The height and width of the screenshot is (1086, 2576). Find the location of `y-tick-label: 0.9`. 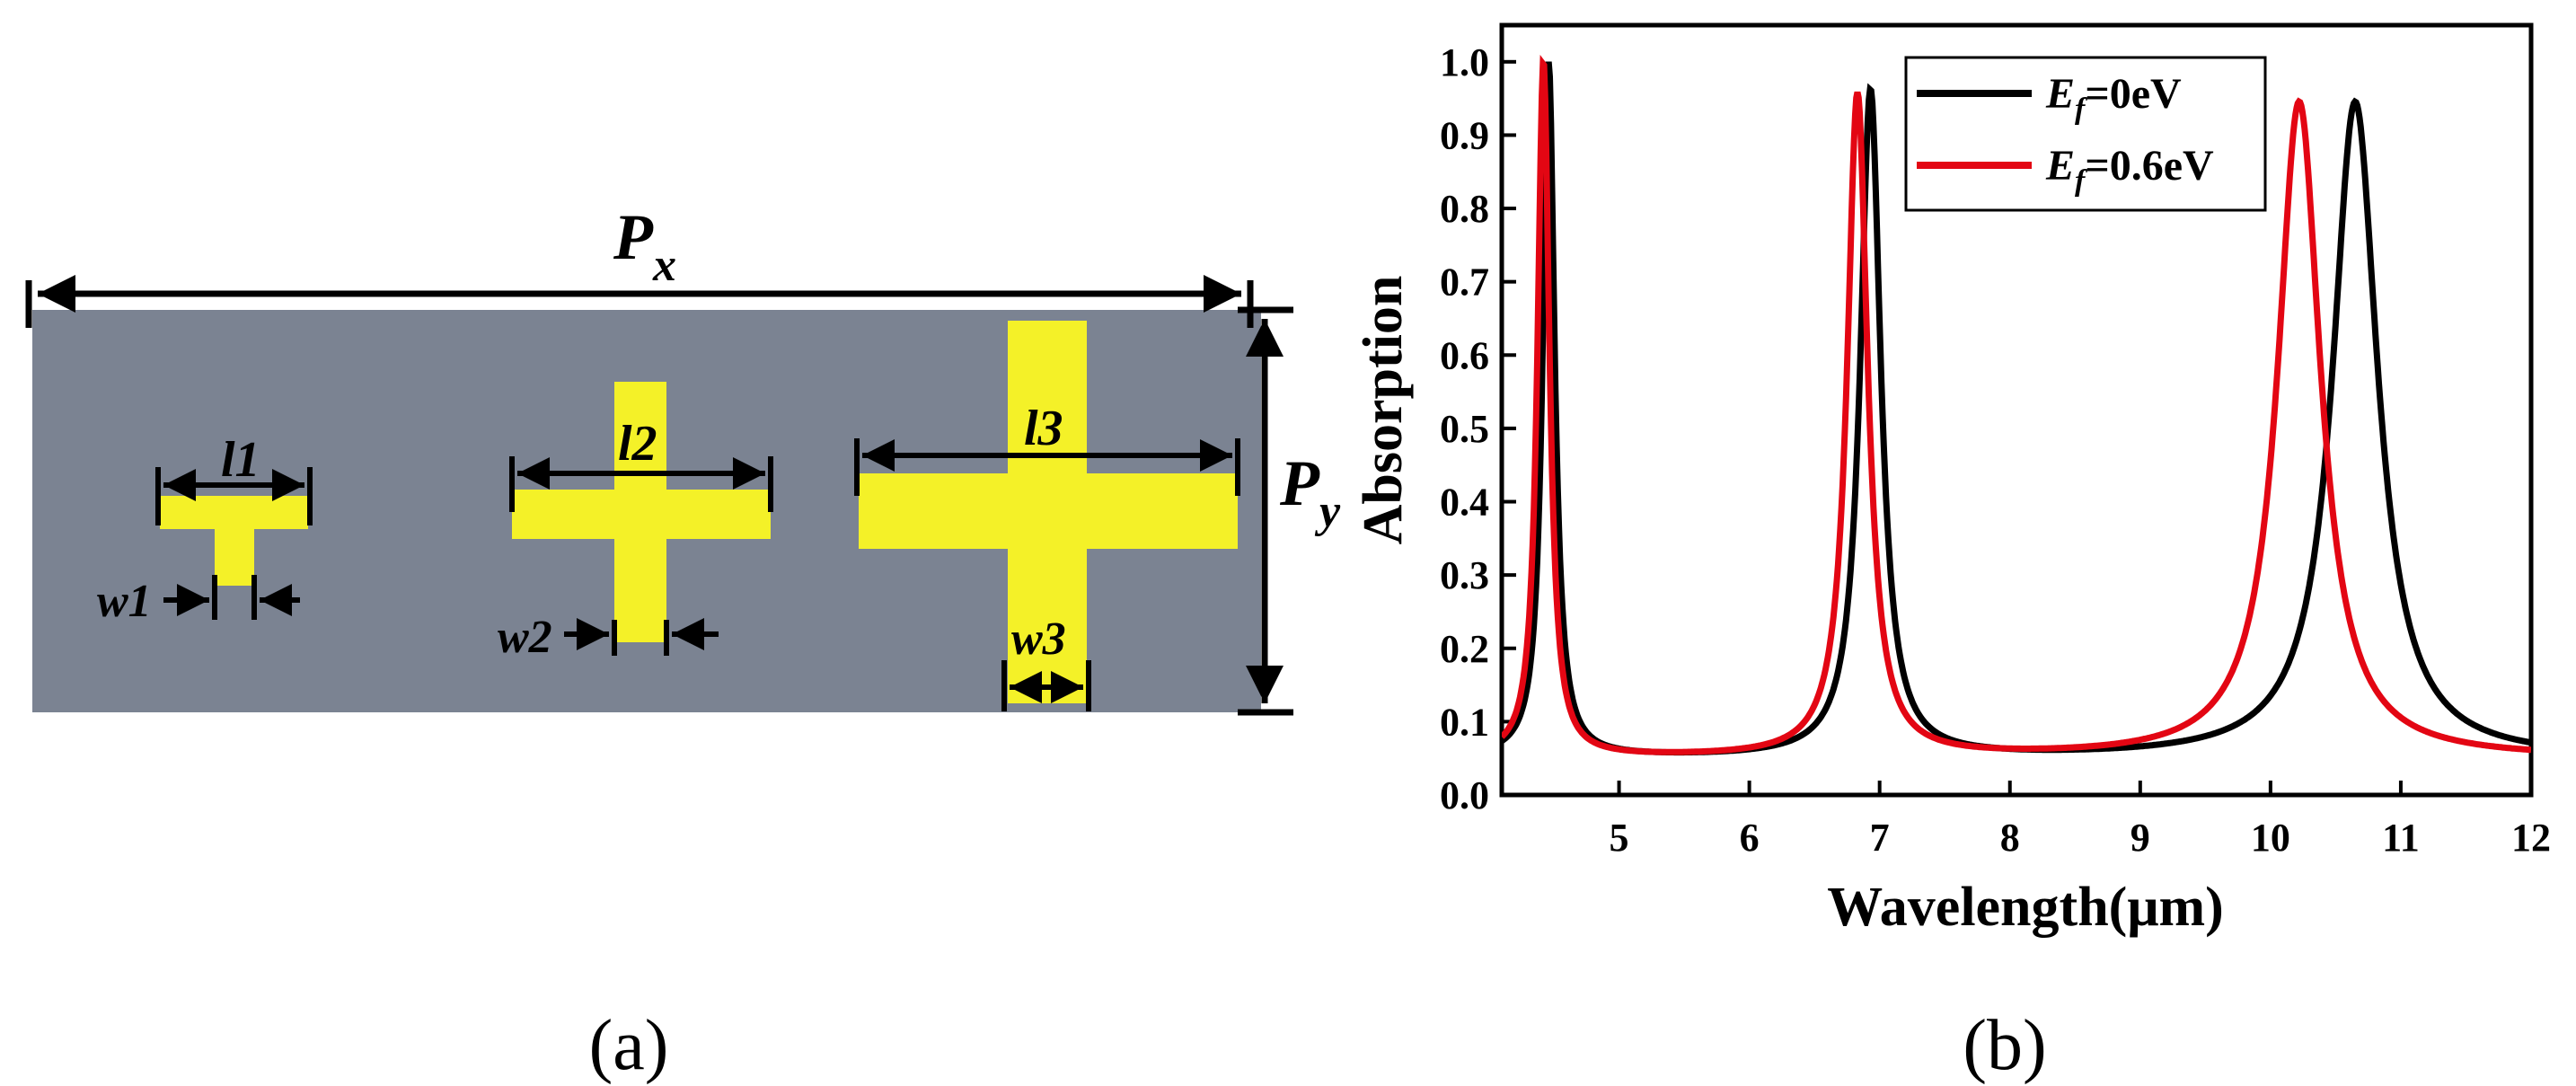

y-tick-label: 0.9 is located at coordinates (1464, 135).